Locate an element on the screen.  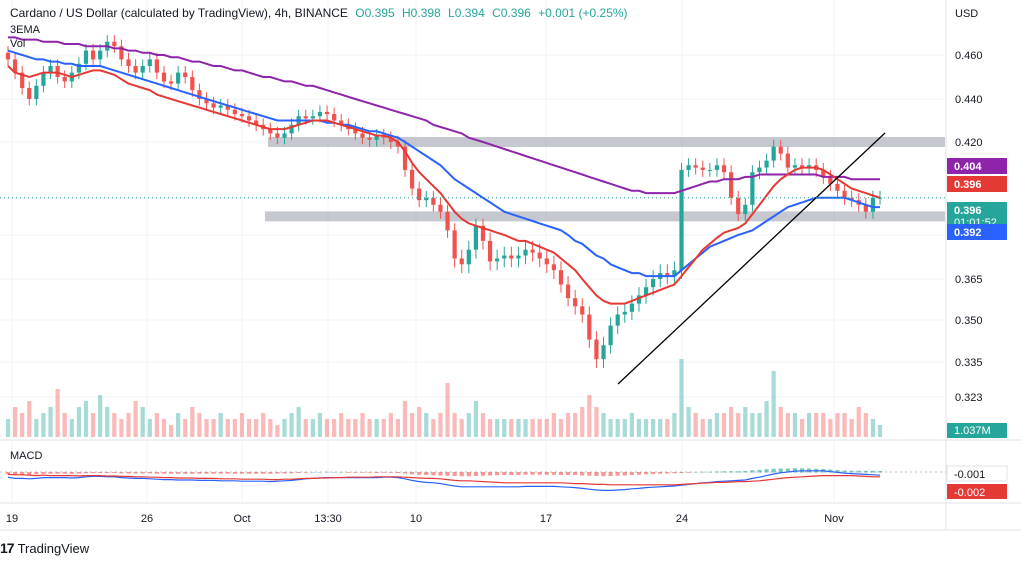
tradingview-name: TradingView is located at coordinates (53, 548).